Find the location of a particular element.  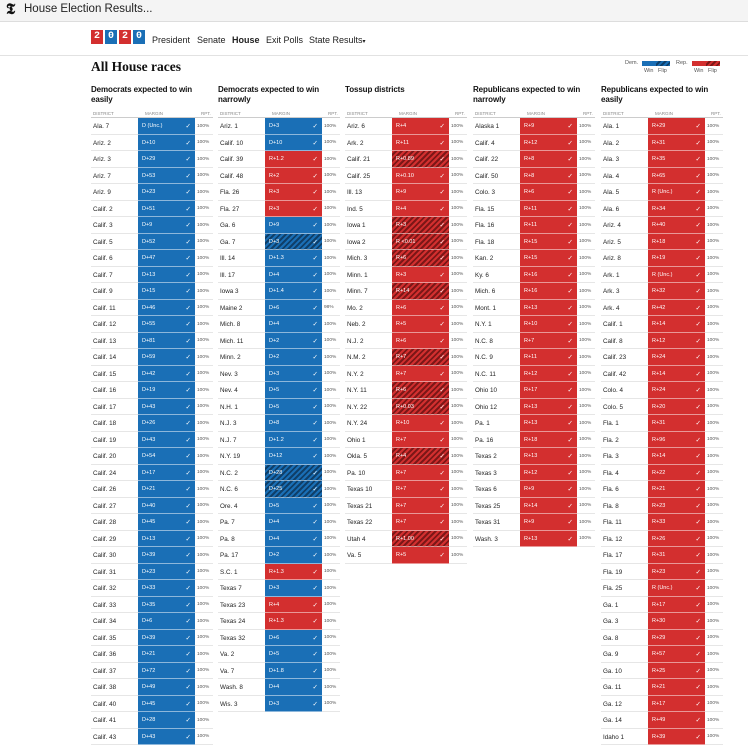

table-row: Pa. 10 R+7 ✓ 100% is located at coordinates (406, 472).